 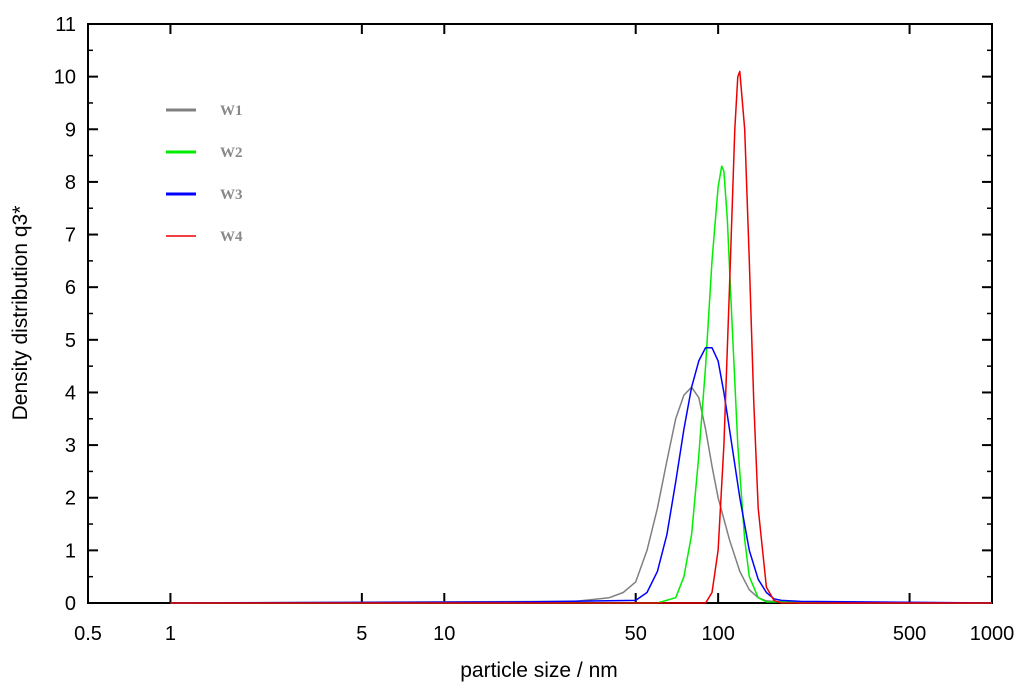 What do you see at coordinates (70, 288) in the screenshot?
I see `y-tick-label: 6` at bounding box center [70, 288].